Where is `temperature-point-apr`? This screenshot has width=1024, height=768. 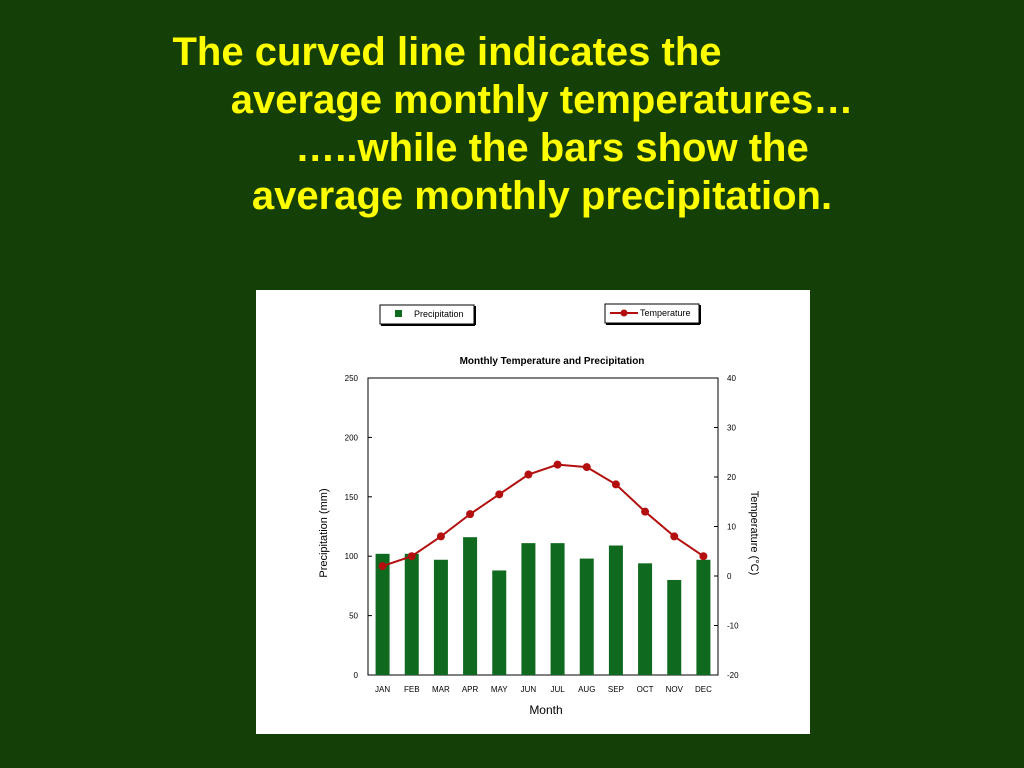 temperature-point-apr is located at coordinates (470, 514).